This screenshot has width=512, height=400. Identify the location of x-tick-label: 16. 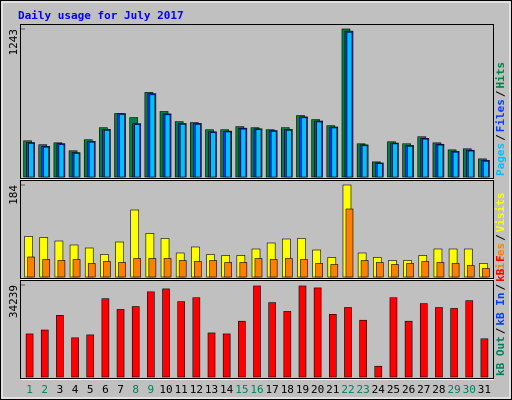
(256, 389).